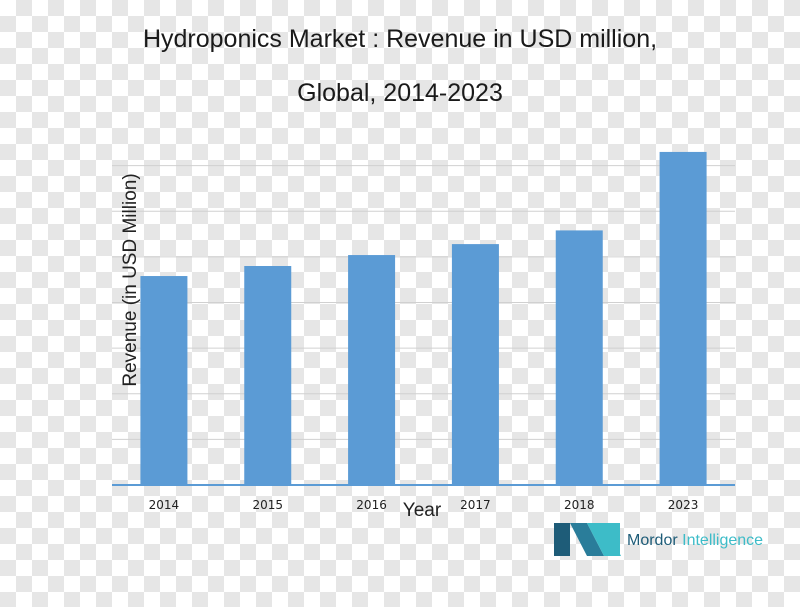  Describe the element at coordinates (422, 510) in the screenshot. I see `x-axis-title: Year` at that location.